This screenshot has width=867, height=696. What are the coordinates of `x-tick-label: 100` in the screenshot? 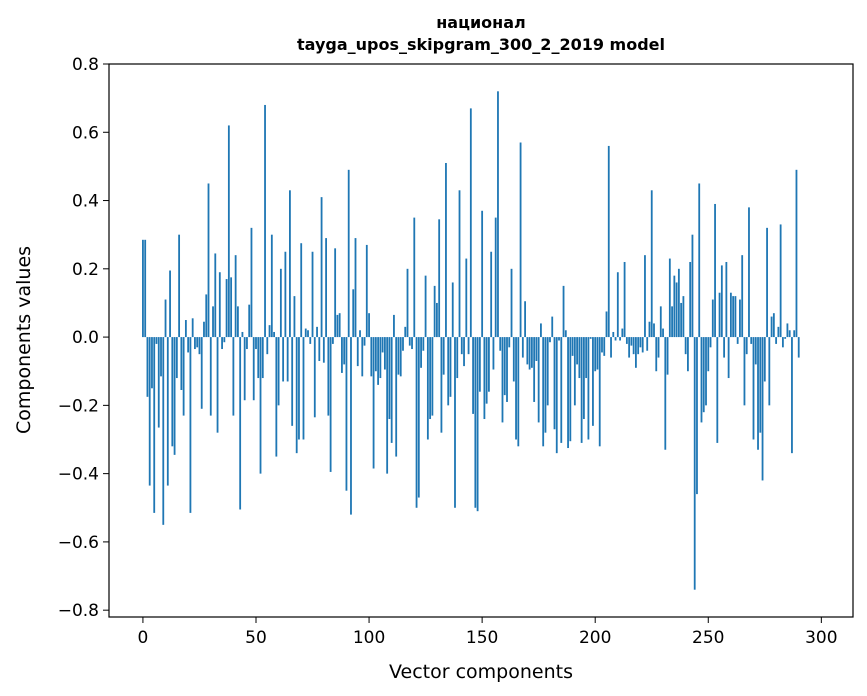 It's located at (369, 638).